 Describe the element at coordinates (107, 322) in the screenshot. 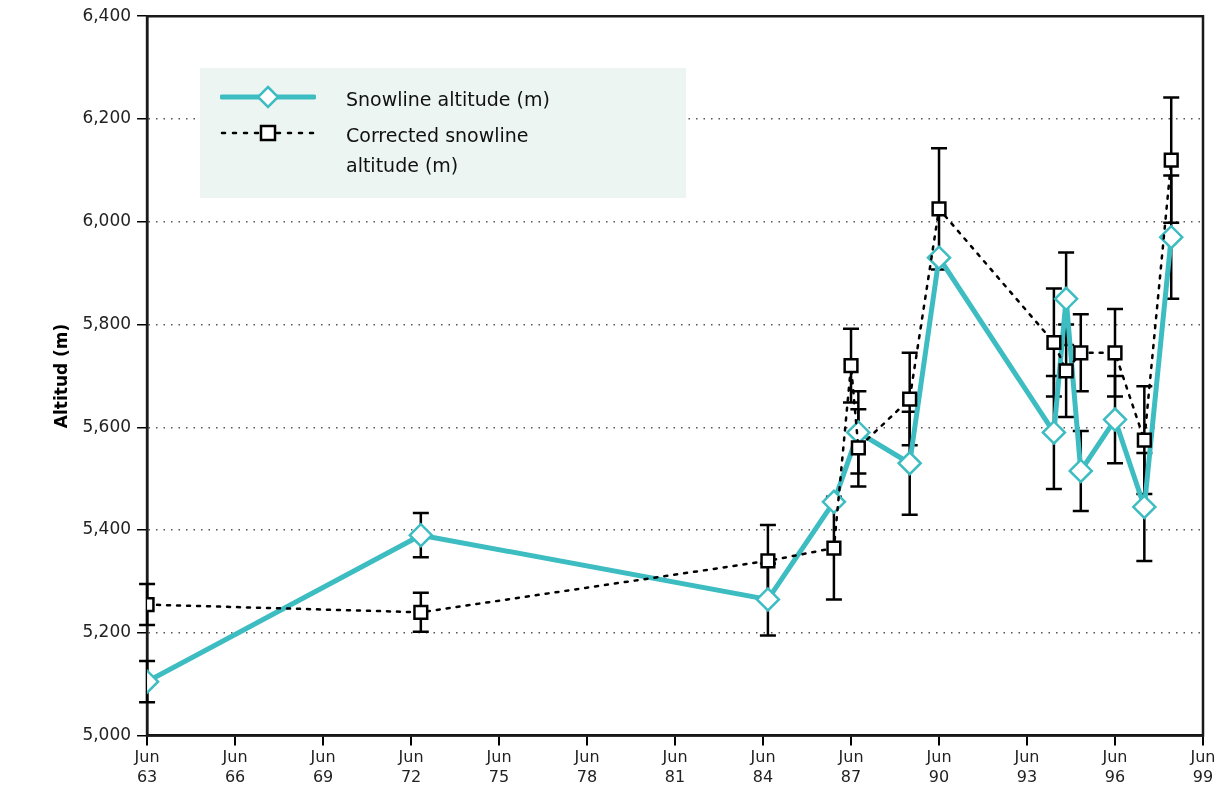

I see `y-tick-label: 5,800` at that location.